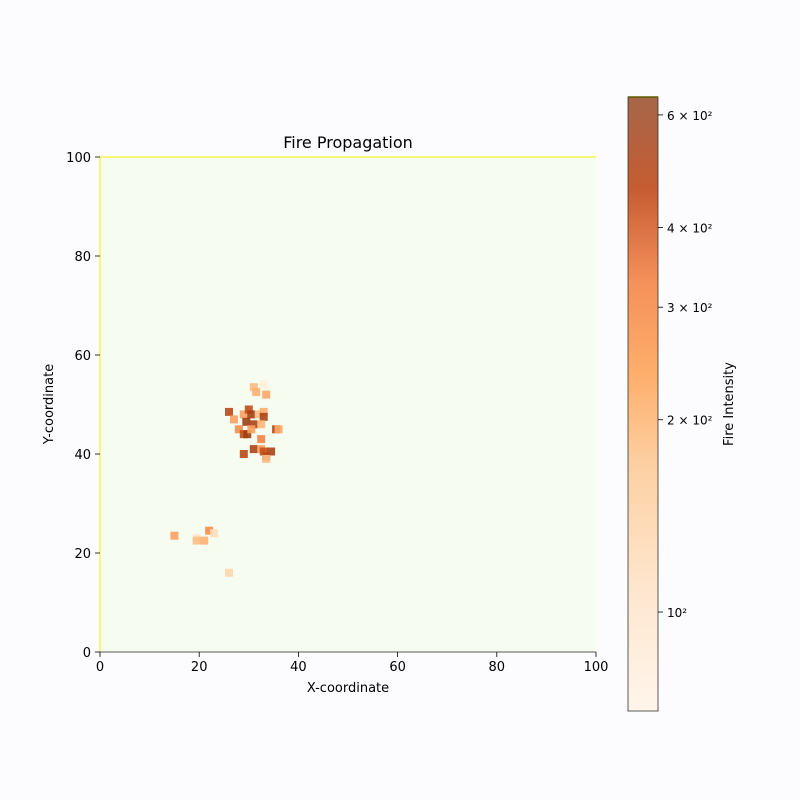  I want to click on y-tick-label: 100, so click(78, 158).